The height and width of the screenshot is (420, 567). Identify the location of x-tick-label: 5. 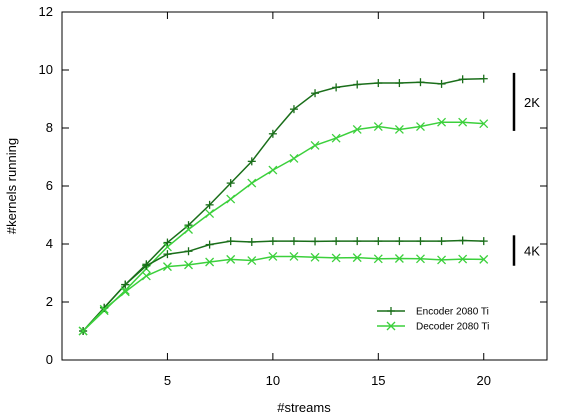
(167, 380).